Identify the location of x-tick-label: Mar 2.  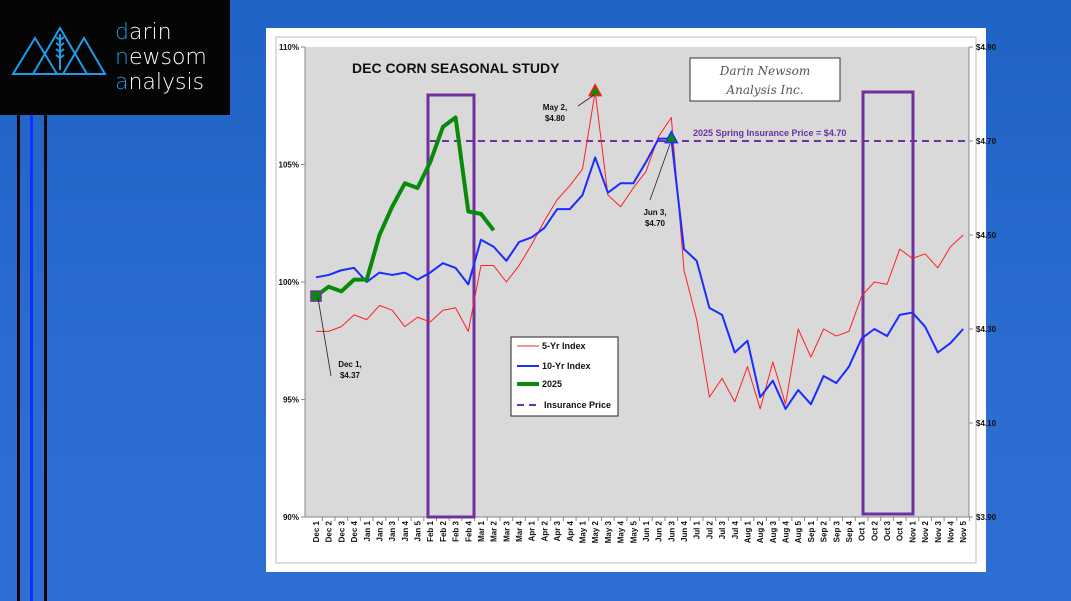
(494, 530).